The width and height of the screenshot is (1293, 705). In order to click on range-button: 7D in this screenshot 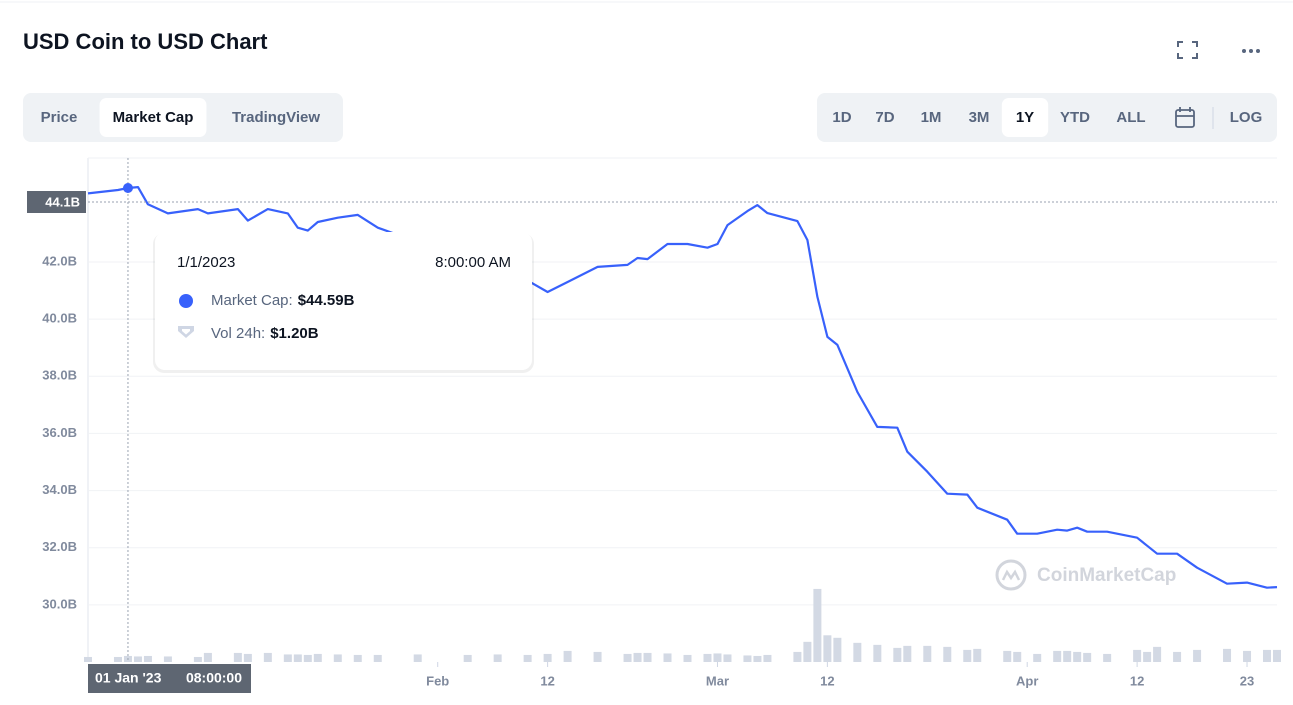, I will do `click(884, 117)`.